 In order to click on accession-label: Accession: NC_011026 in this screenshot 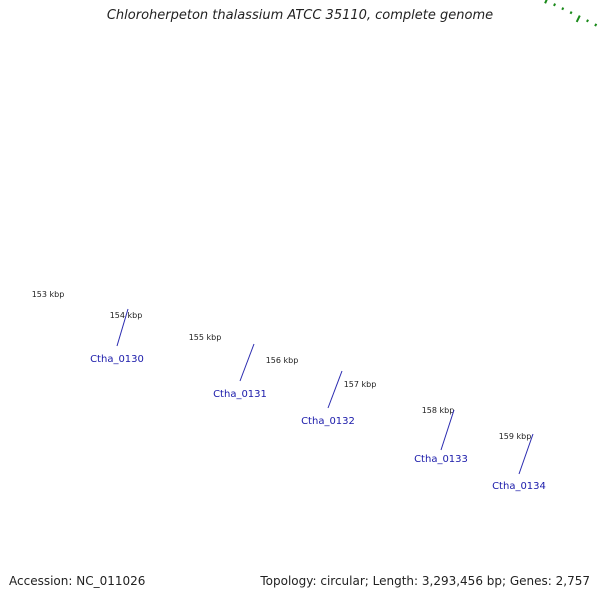, I will do `click(77, 581)`.